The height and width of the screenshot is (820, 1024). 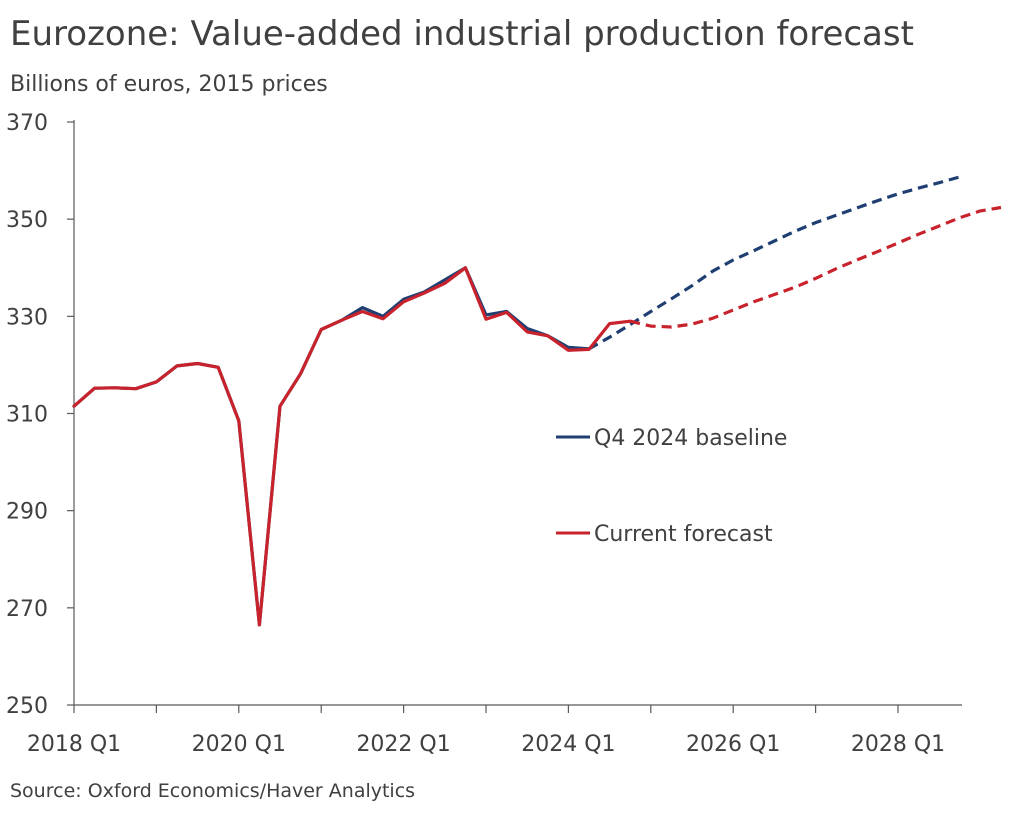 I want to click on y-tick-label: 270, so click(x=27, y=609).